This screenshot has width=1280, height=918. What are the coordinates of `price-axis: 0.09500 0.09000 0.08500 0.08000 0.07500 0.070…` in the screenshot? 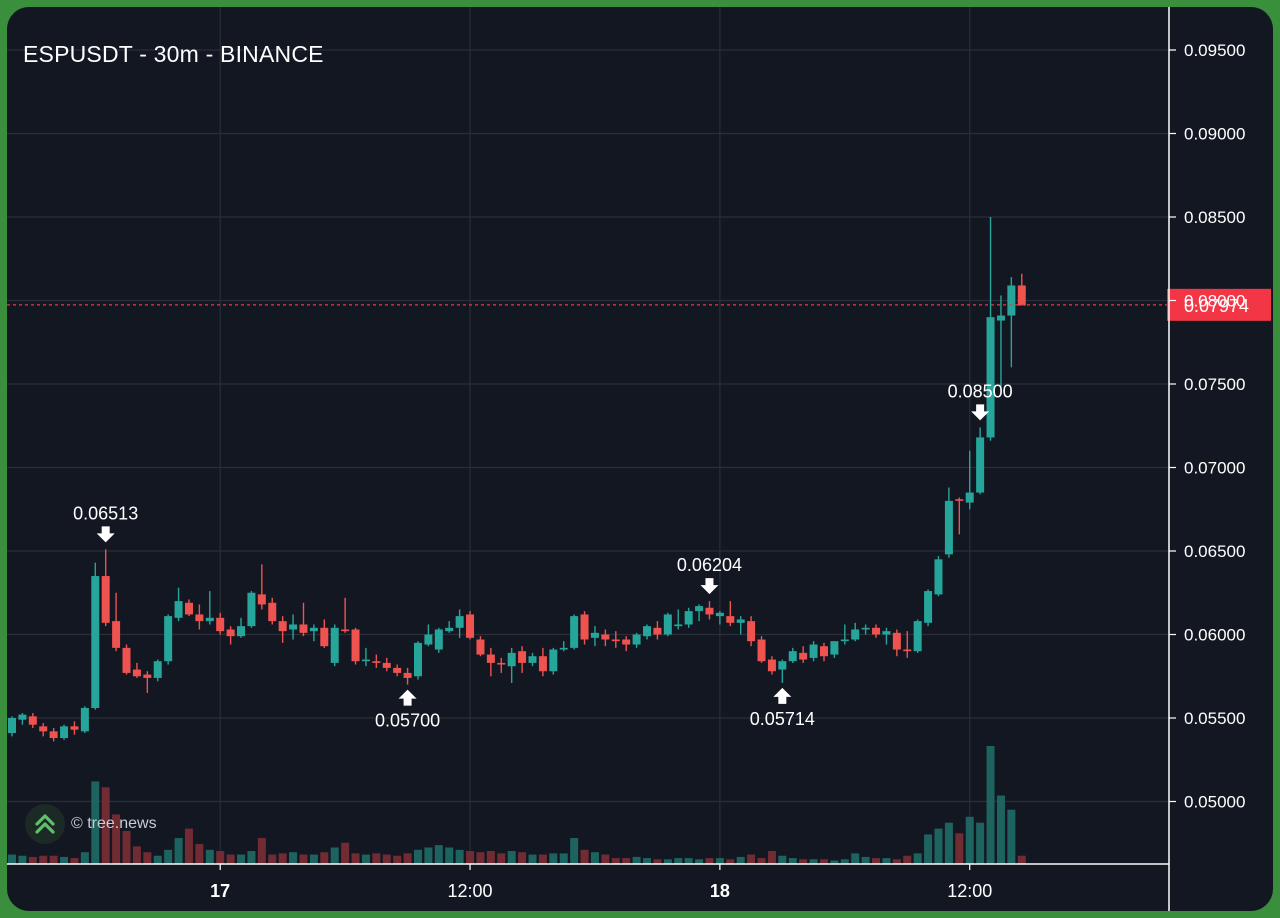 It's located at (1206, 459).